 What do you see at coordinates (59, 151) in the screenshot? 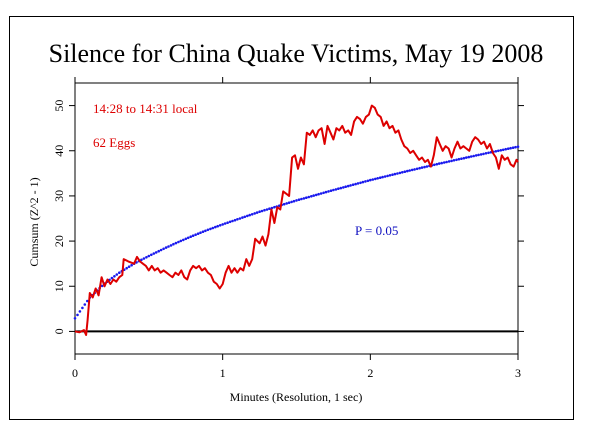
I see `y-tick-label: 40` at bounding box center [59, 151].